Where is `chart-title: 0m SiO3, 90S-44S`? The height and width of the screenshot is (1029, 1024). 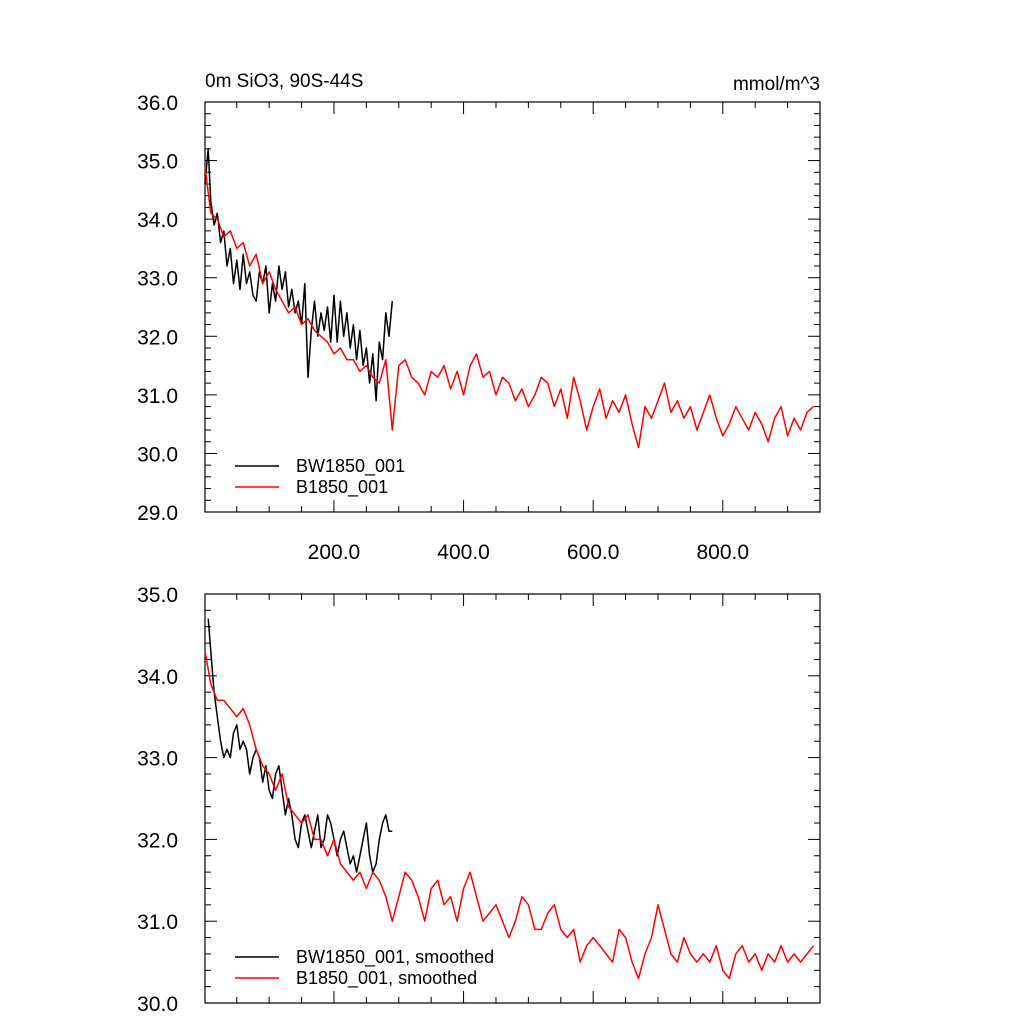
chart-title: 0m SiO3, 90S-44S is located at coordinates (284, 81).